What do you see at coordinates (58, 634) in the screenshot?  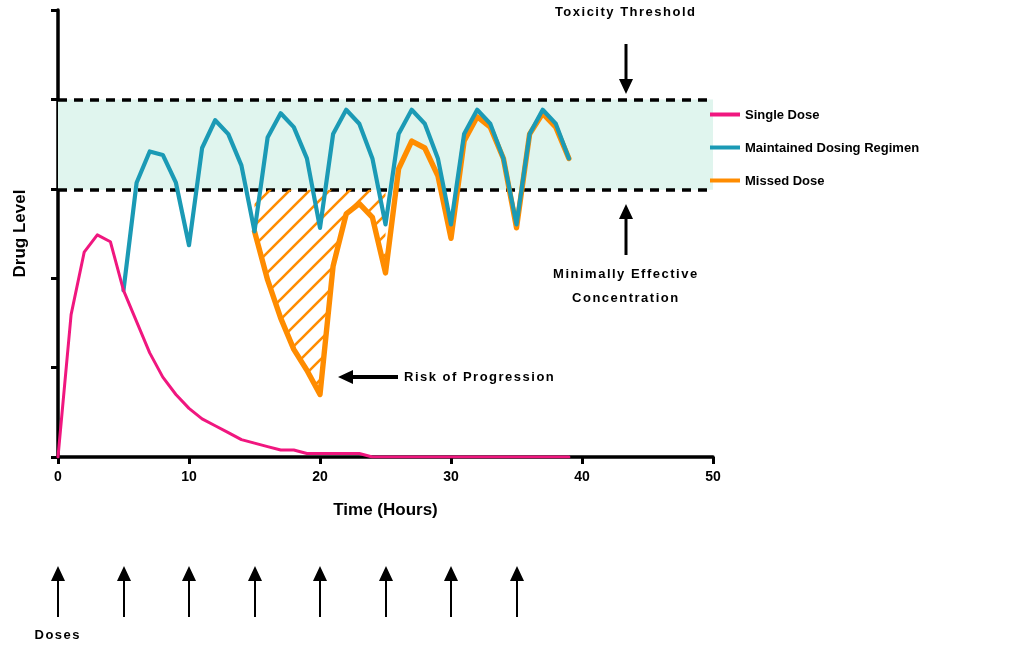 I see `text: Doses` at bounding box center [58, 634].